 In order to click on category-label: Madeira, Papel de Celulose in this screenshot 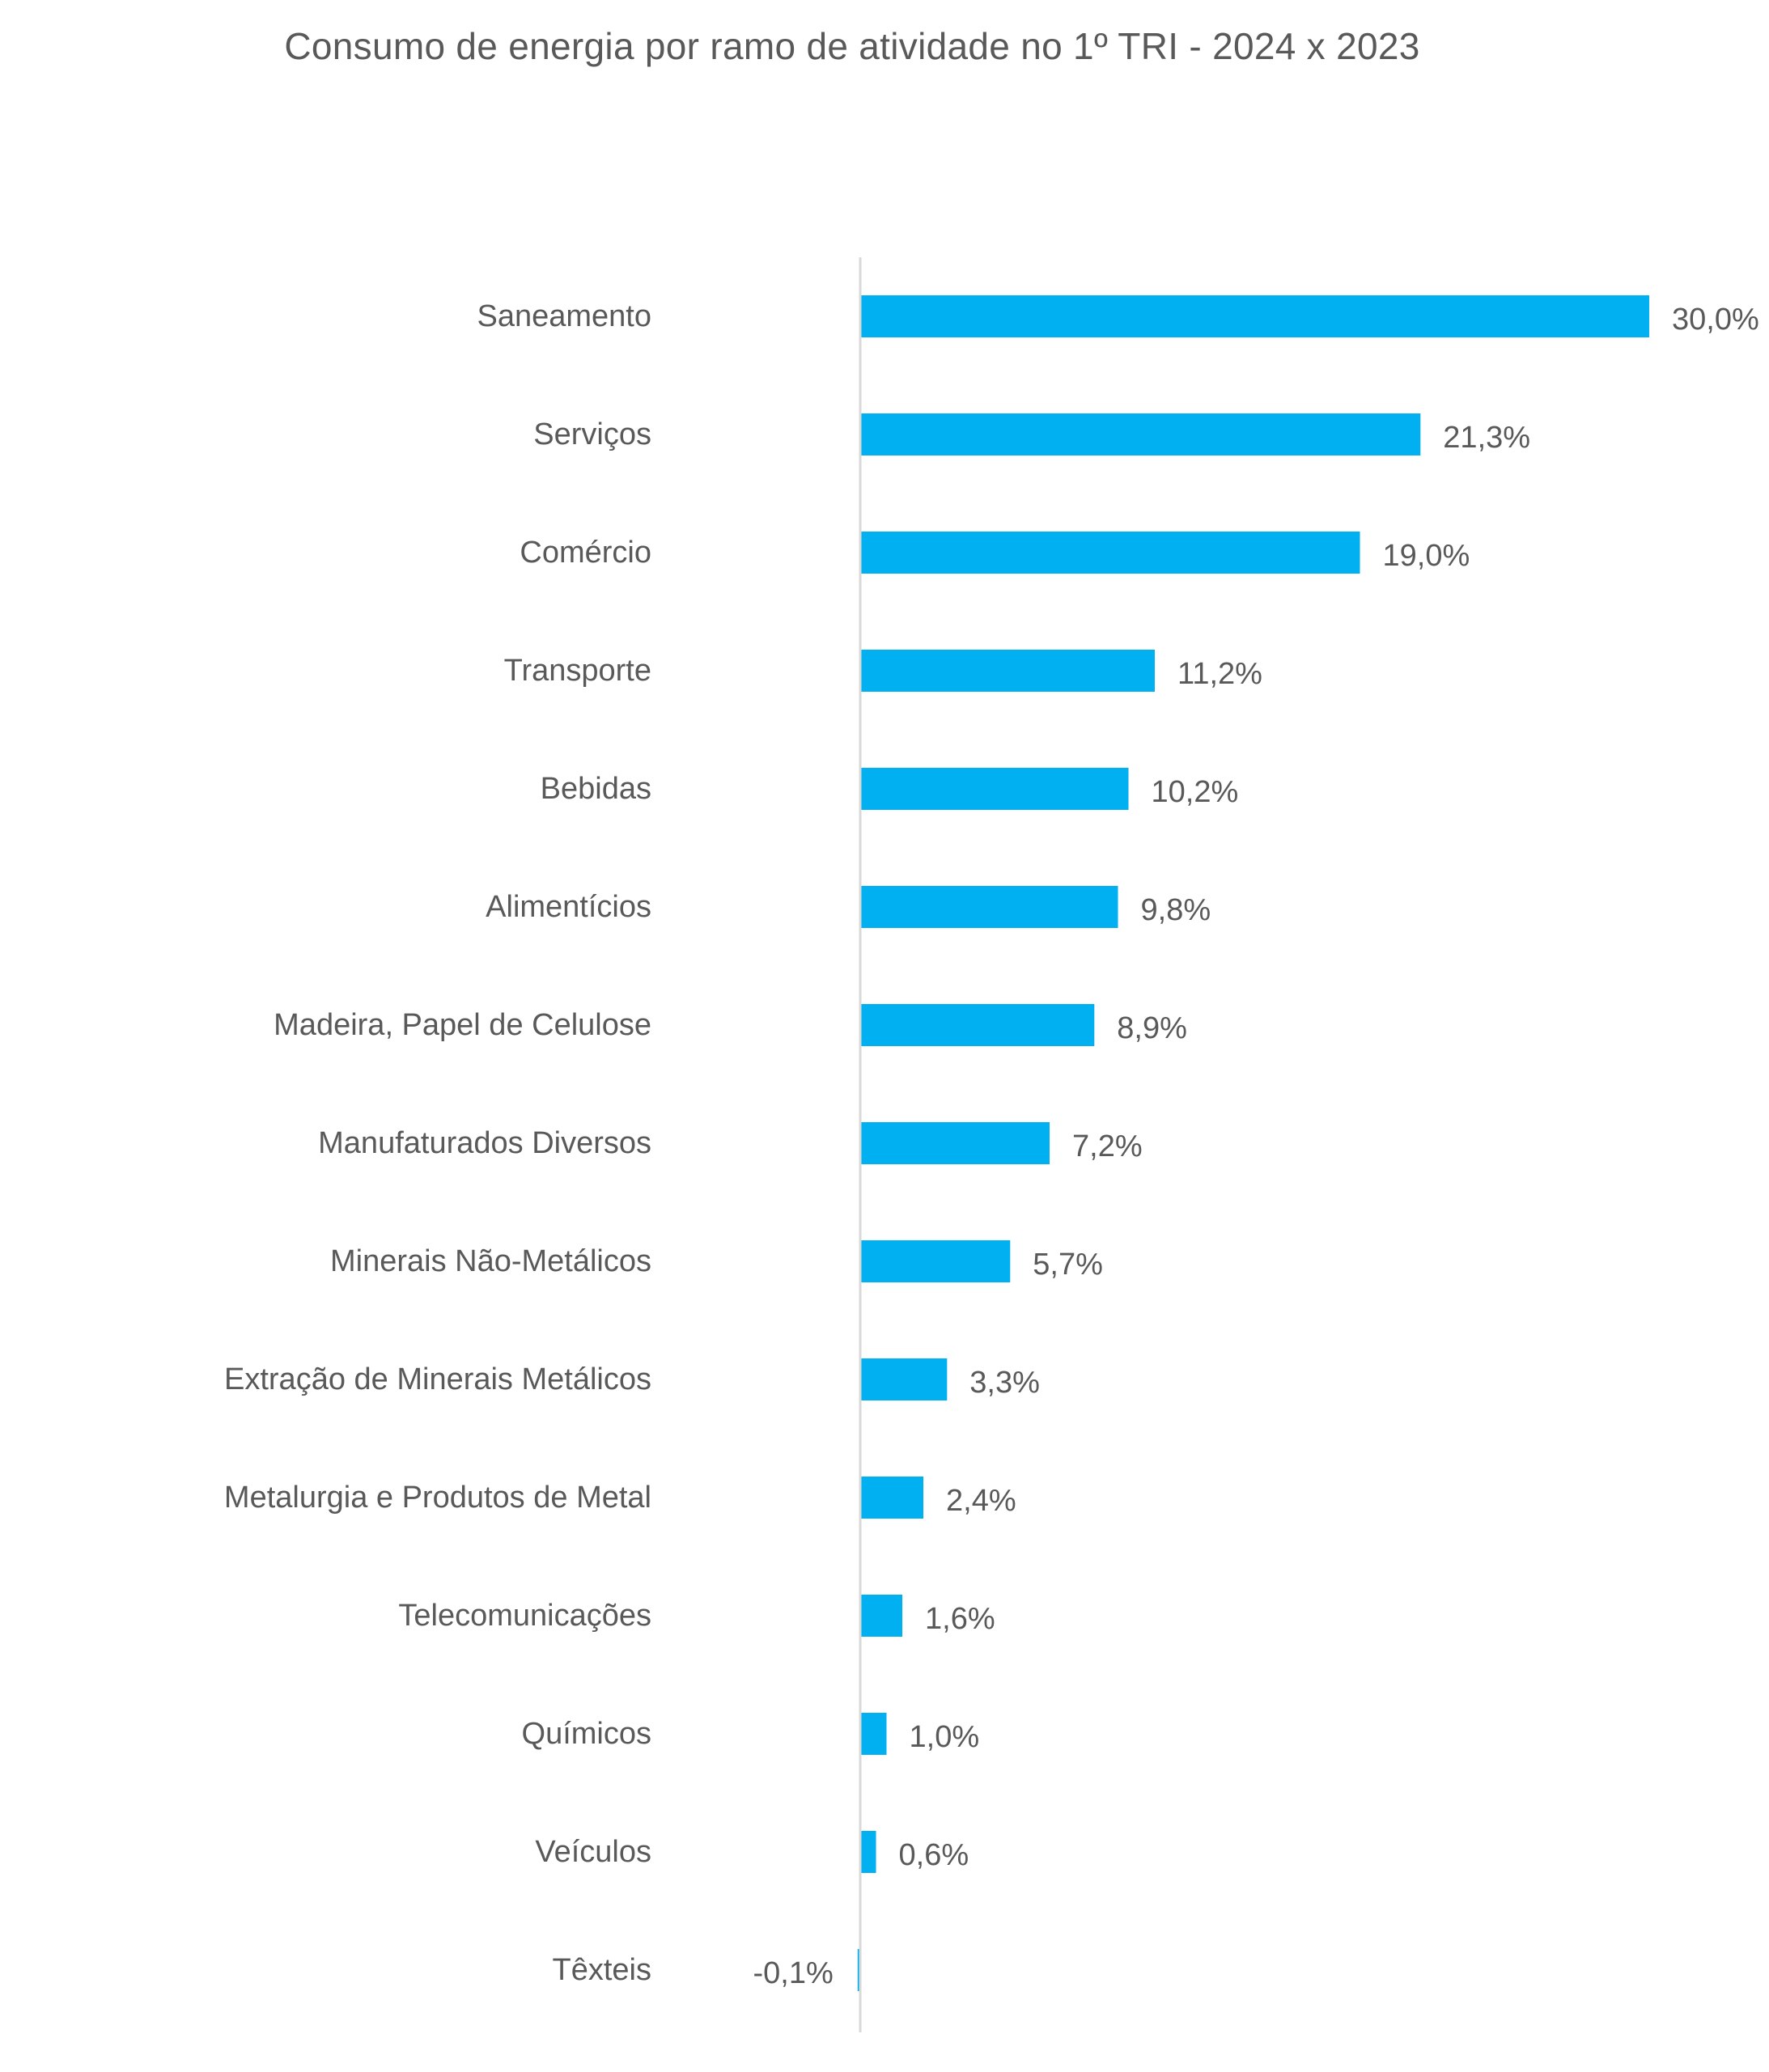, I will do `click(463, 1025)`.